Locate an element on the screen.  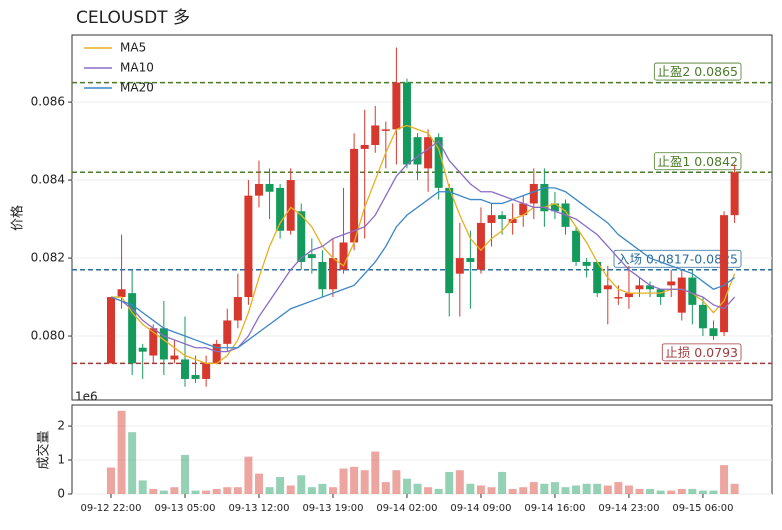
x-tick-label: 09-13 19:00 is located at coordinates (332, 508).